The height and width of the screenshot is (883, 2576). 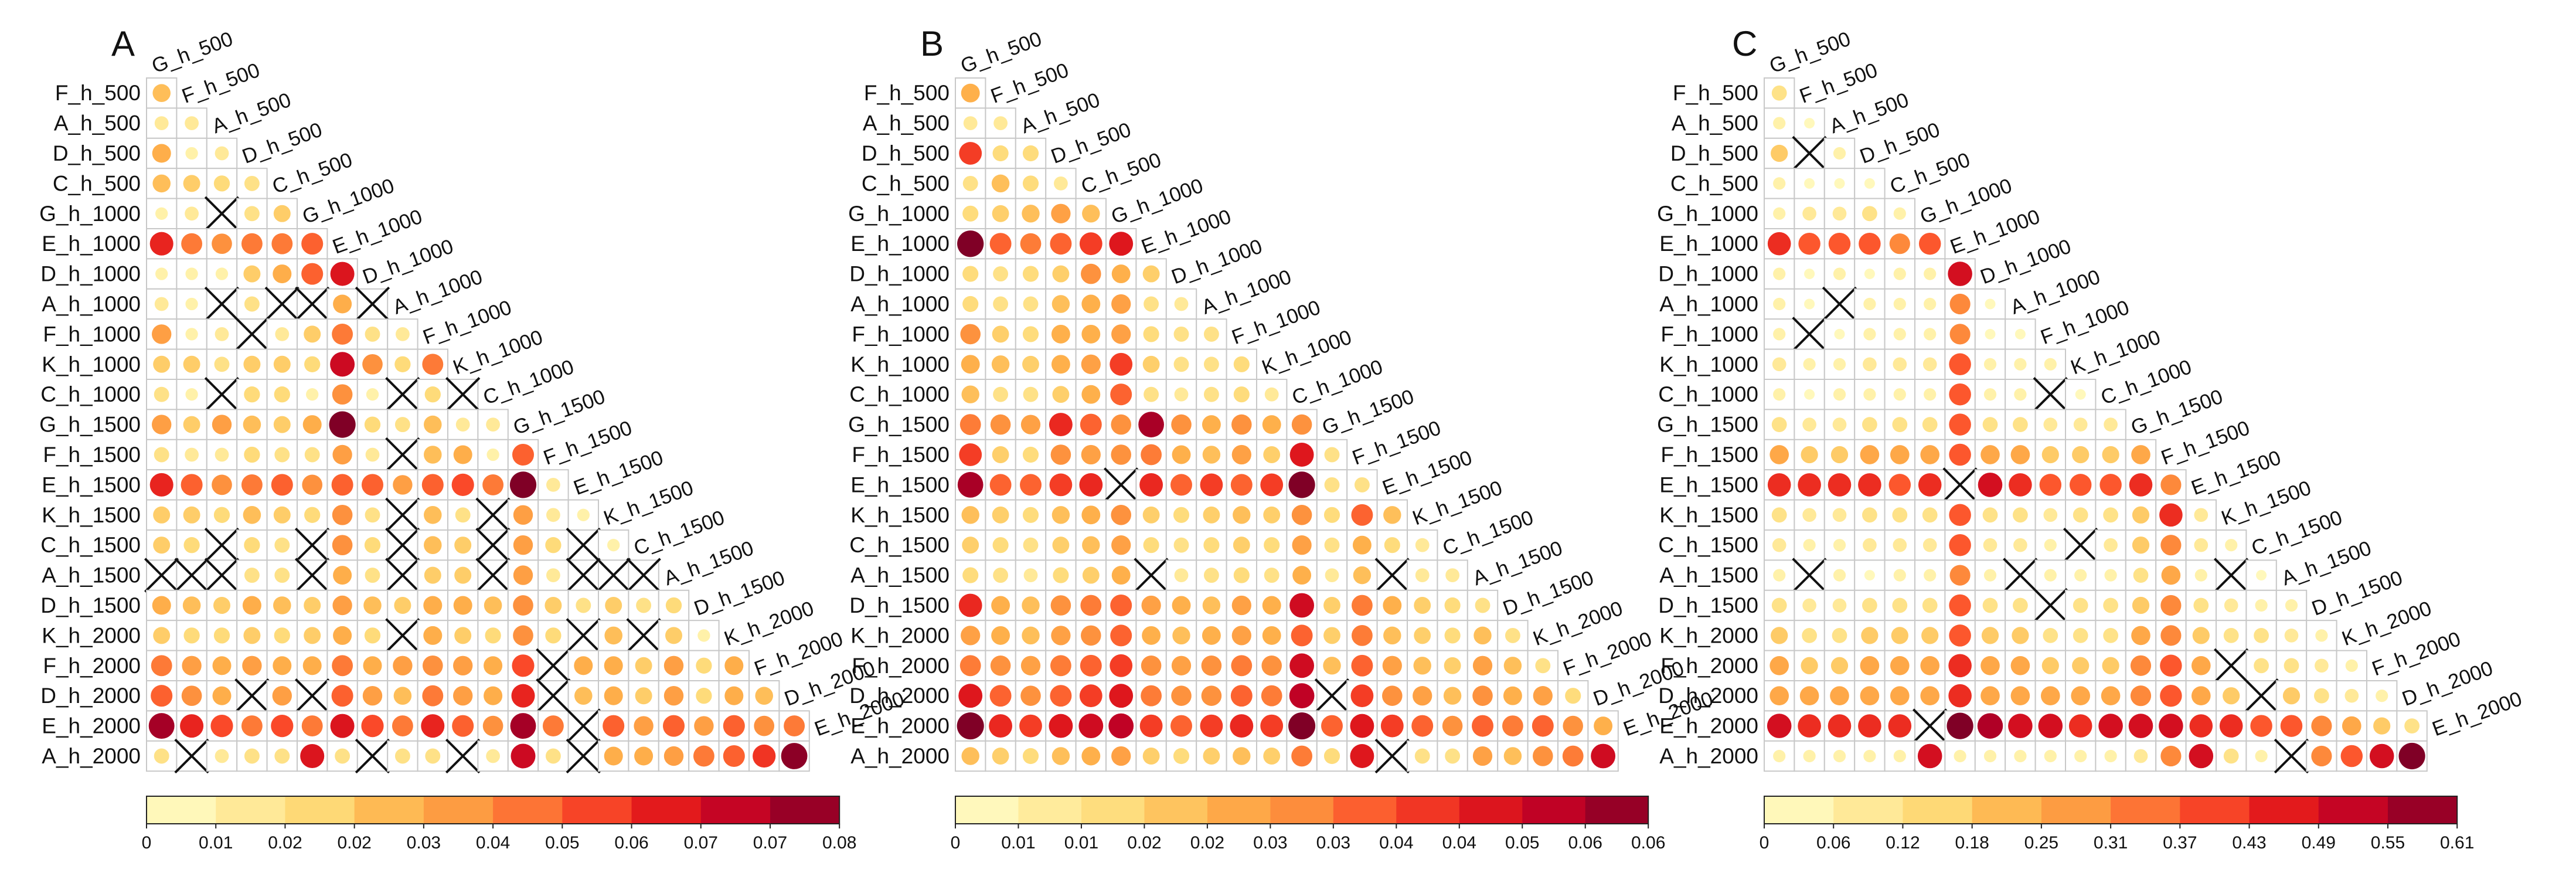 What do you see at coordinates (1585, 843) in the screenshot?
I see `colorbar-tick-label: 0.06` at bounding box center [1585, 843].